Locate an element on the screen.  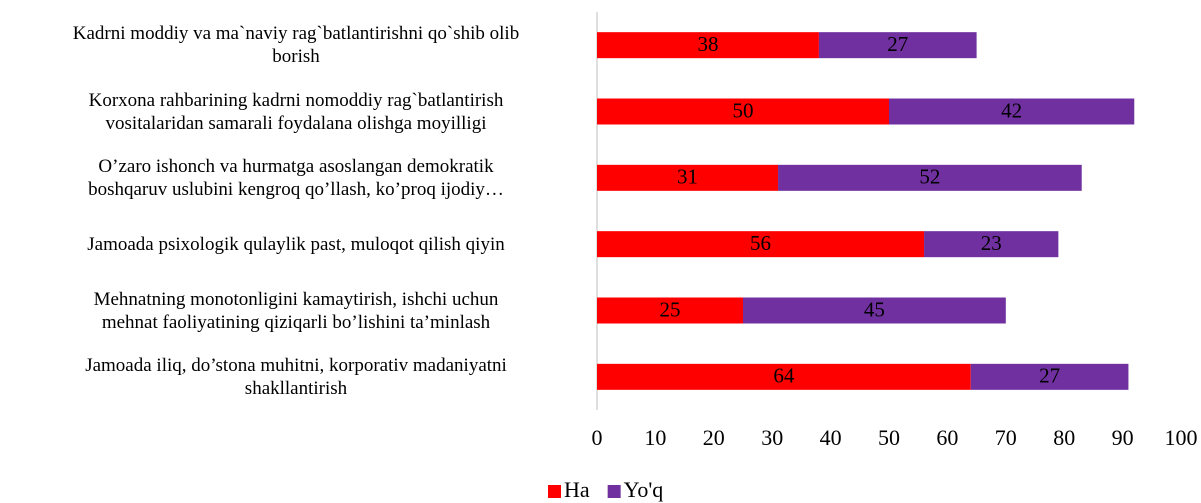
data-label: 23 is located at coordinates (991, 243).